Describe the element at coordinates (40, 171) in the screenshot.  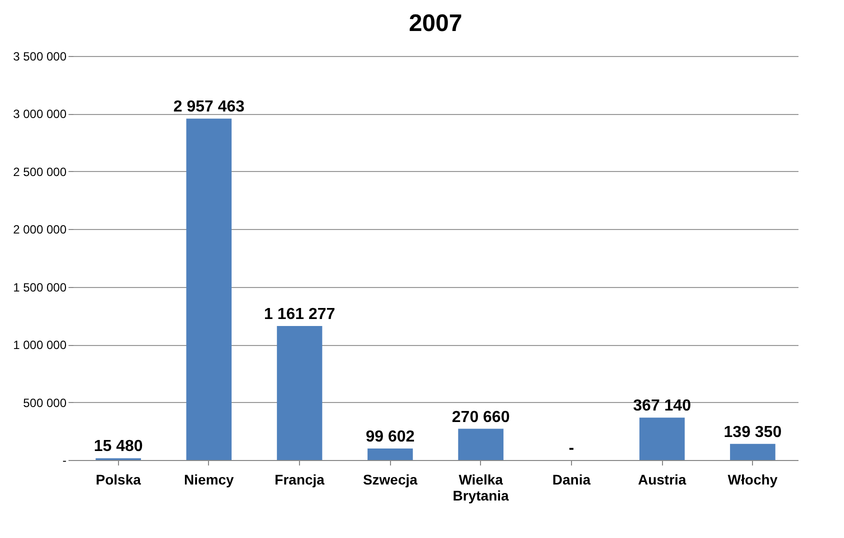
I see `y-tick-label: 2 500 000` at that location.